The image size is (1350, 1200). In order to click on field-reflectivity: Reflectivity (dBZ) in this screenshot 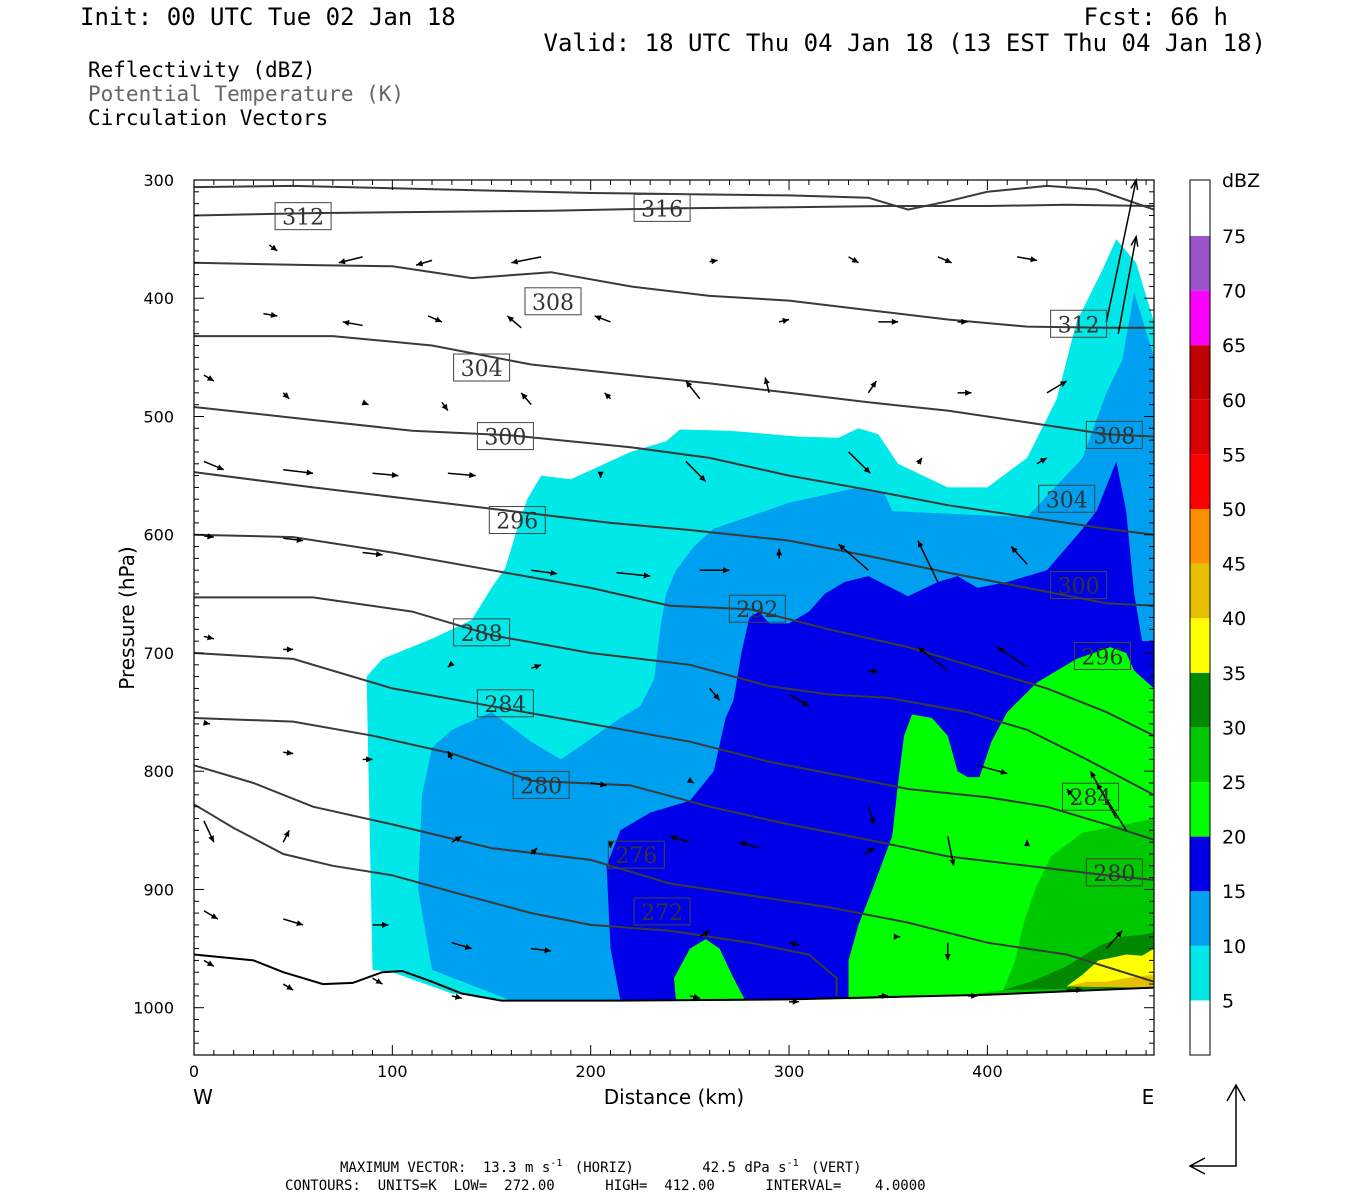, I will do `click(202, 70)`.